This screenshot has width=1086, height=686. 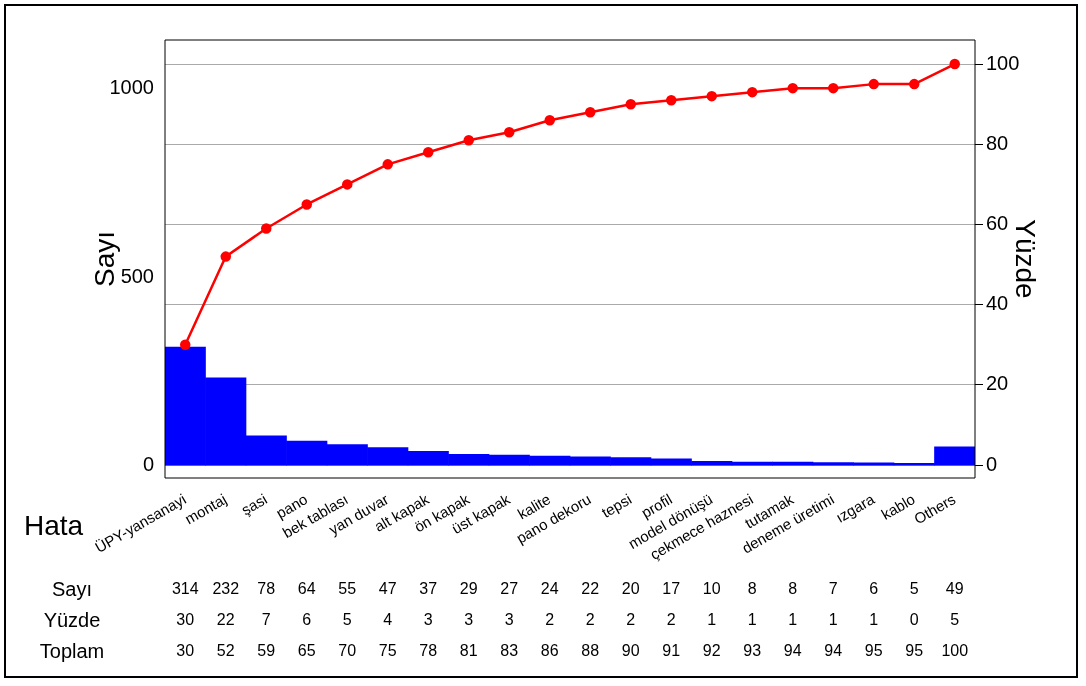 I want to click on data-label: 30, so click(x=185, y=651).